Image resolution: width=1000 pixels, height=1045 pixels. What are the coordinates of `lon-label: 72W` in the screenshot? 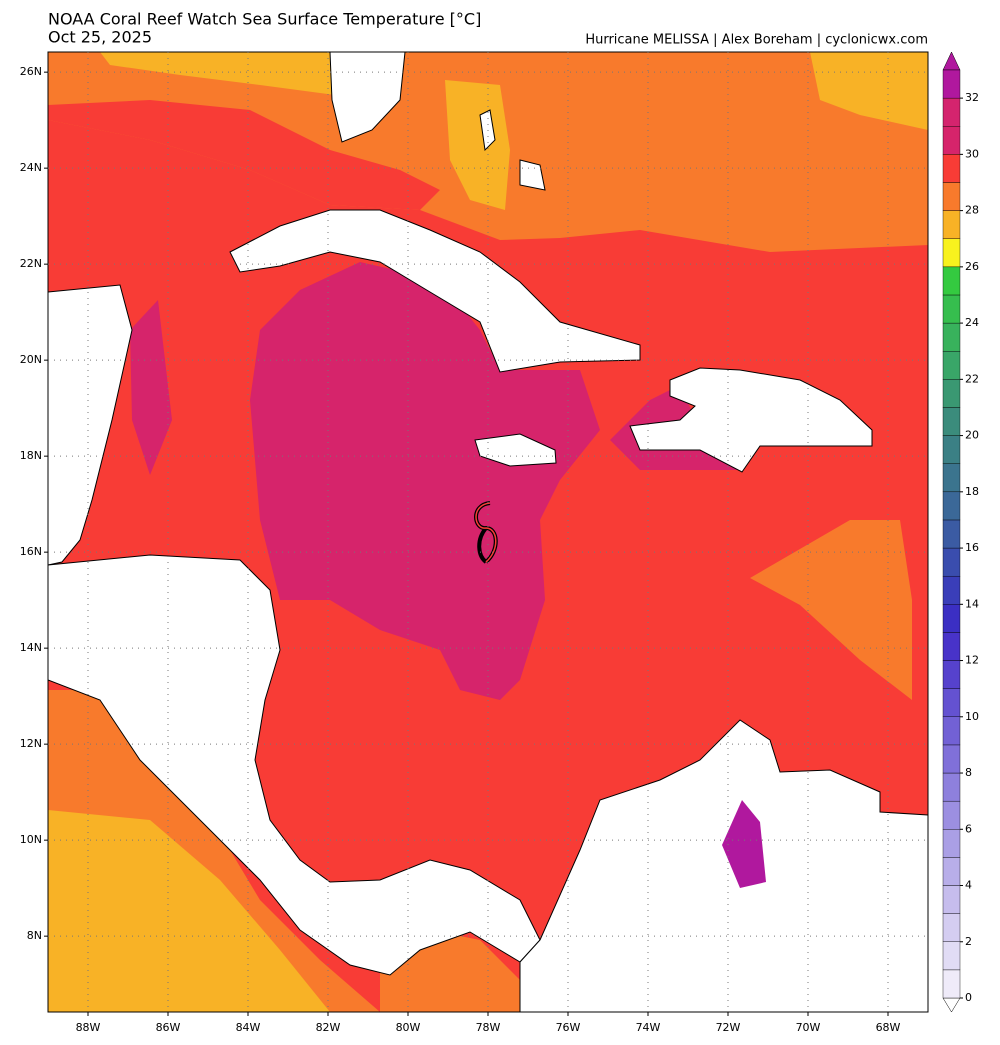 It's located at (728, 1027).